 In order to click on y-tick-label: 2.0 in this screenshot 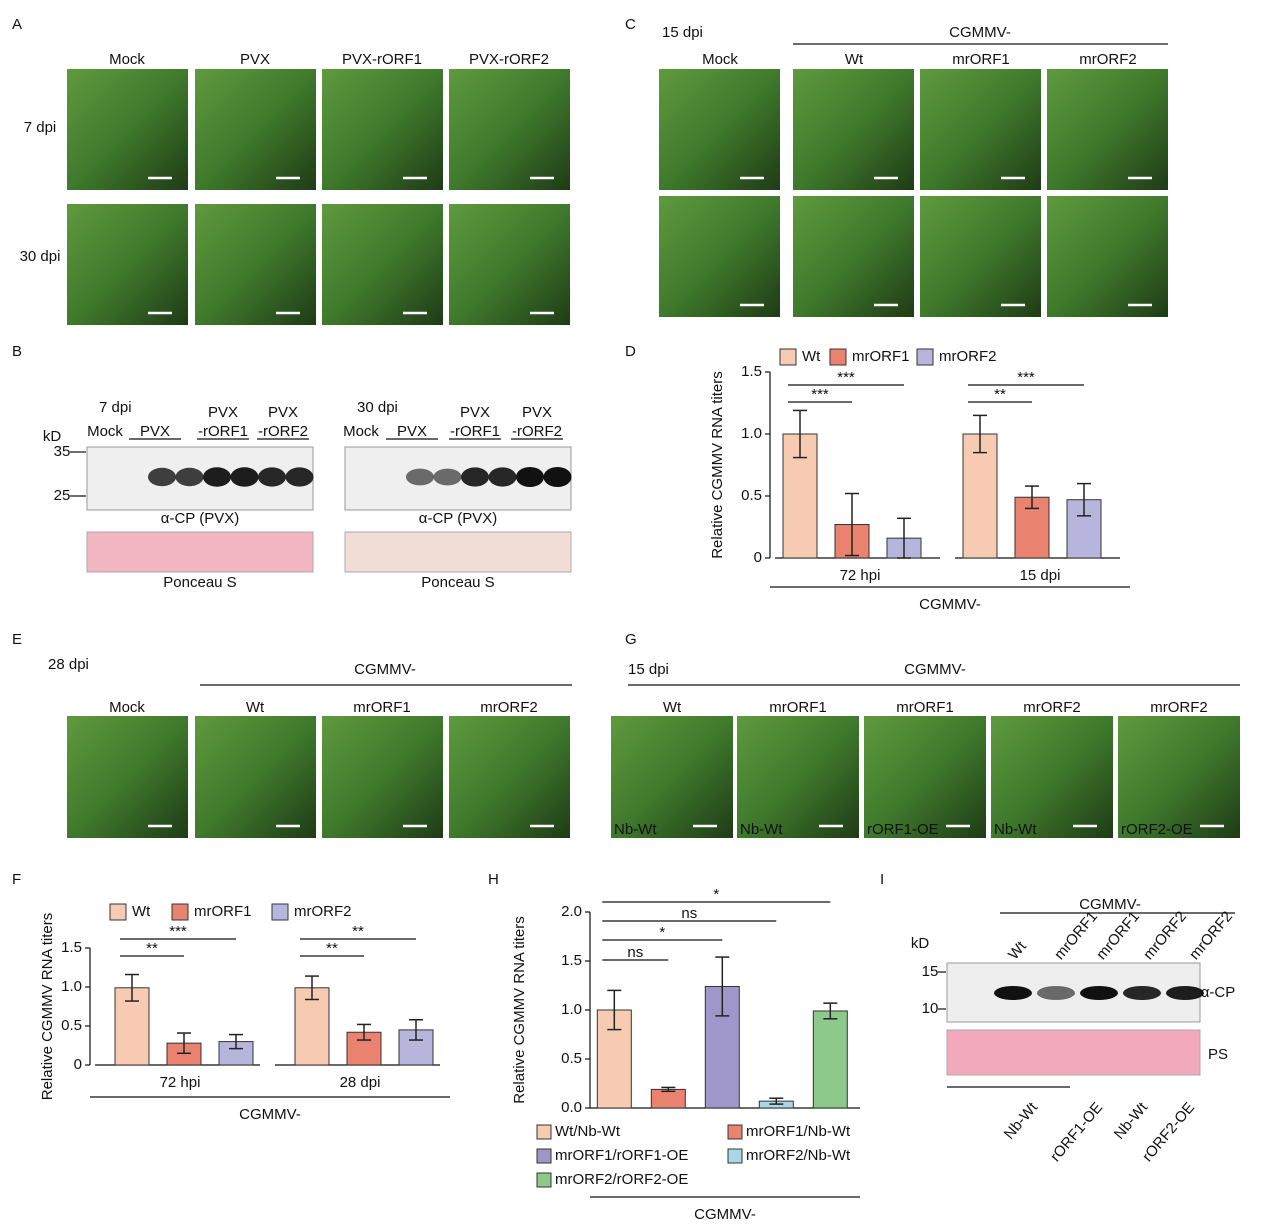, I will do `click(571, 911)`.